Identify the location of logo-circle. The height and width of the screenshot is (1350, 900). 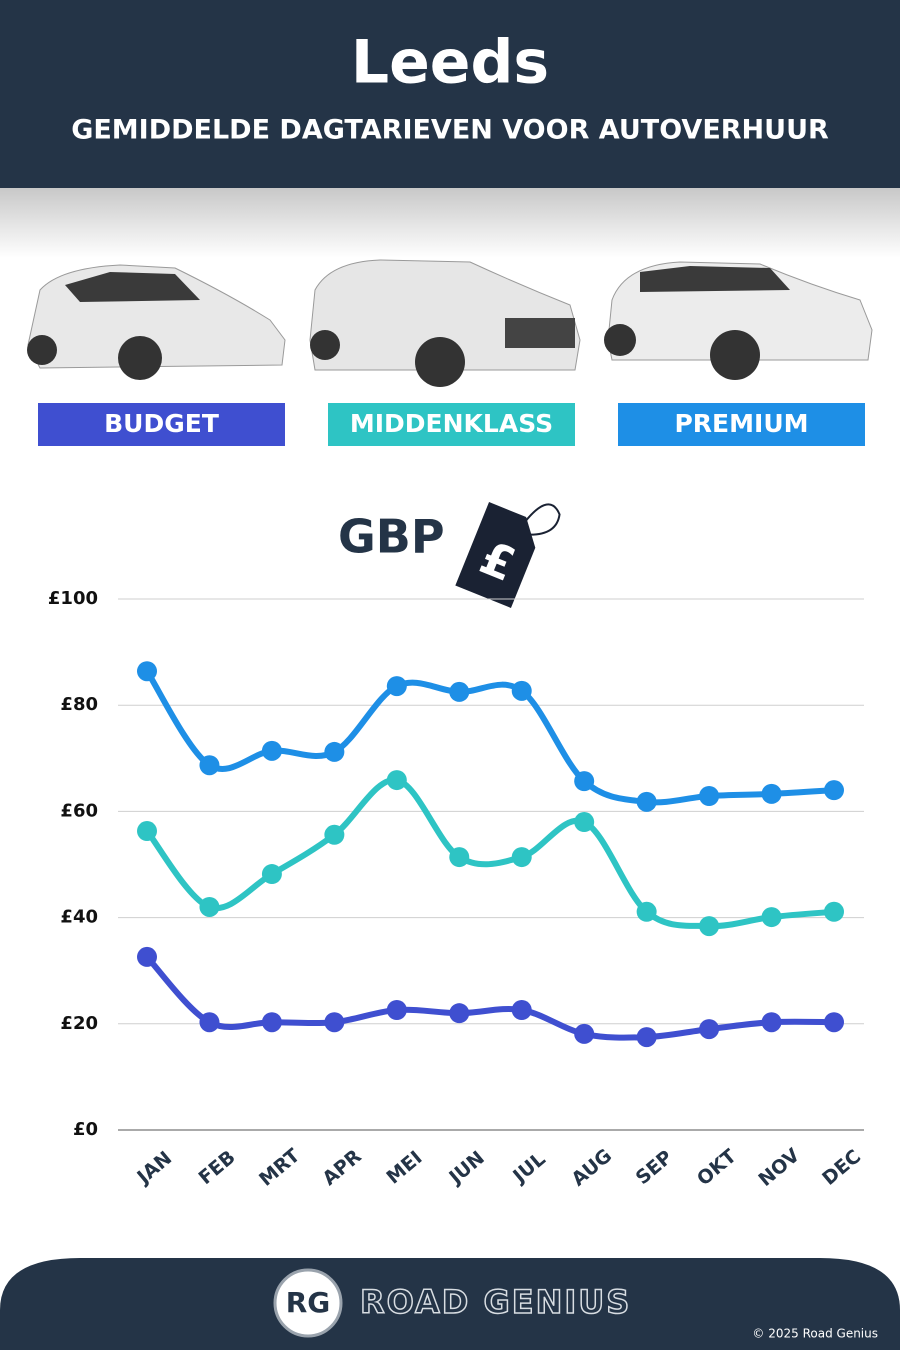
(308, 1303).